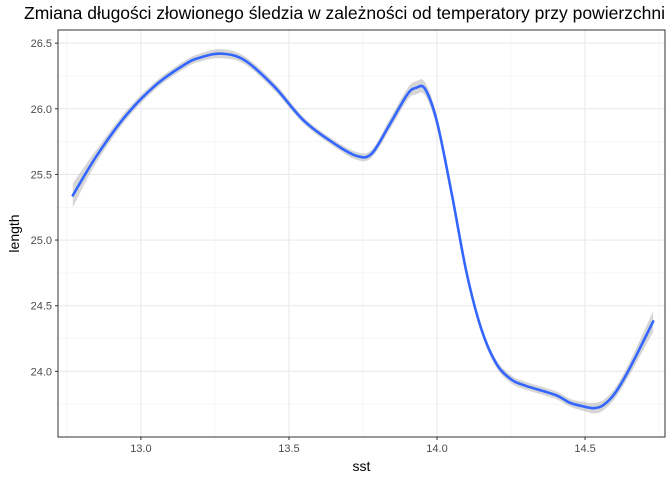 The height and width of the screenshot is (480, 672). What do you see at coordinates (41, 372) in the screenshot?
I see `y-tick-label: 24.0` at bounding box center [41, 372].